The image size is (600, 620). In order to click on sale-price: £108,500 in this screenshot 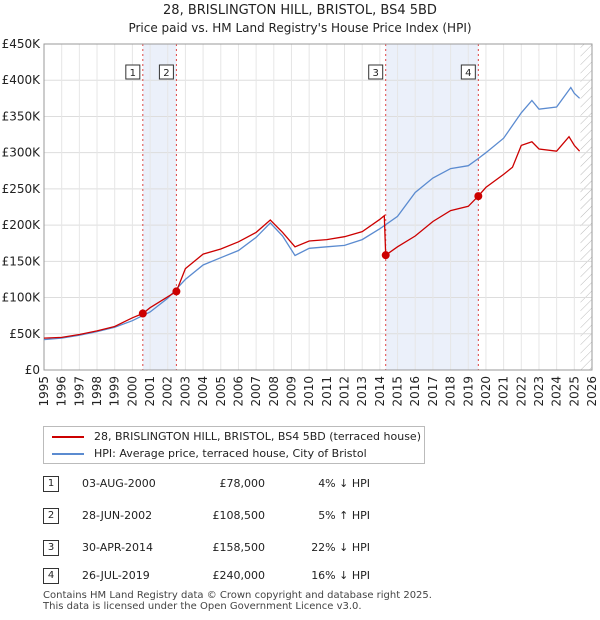, I will do `click(239, 515)`.